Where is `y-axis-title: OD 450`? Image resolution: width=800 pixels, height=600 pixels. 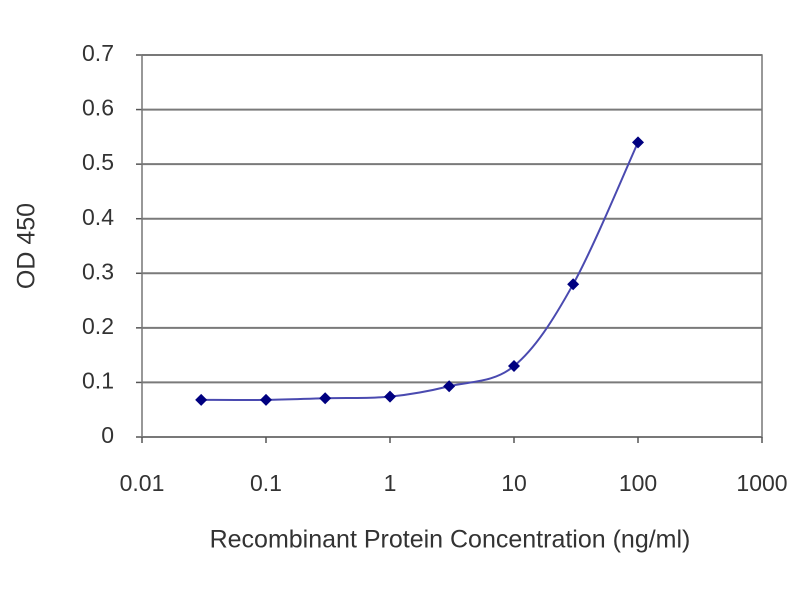
y-axis-title: OD 450 is located at coordinates (27, 246).